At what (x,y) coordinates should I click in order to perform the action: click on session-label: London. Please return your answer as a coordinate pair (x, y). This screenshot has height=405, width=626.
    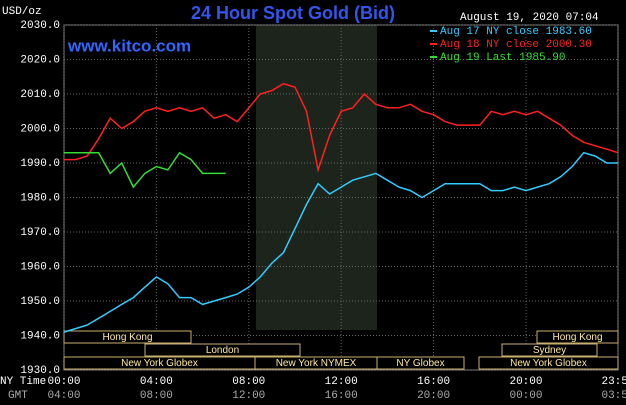
    Looking at the image, I should click on (222, 350).